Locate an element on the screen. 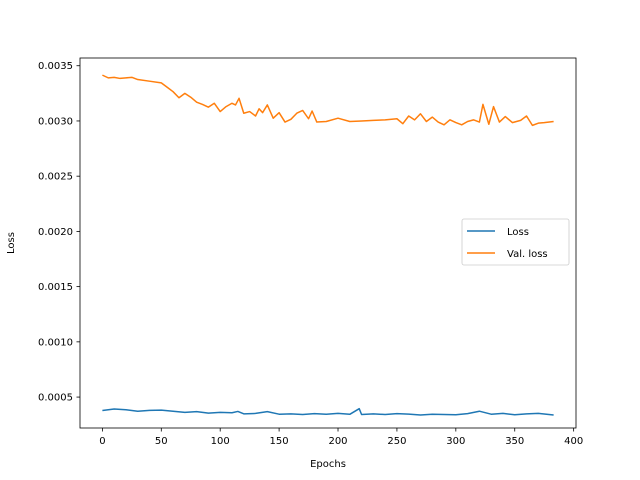  series-line-loss is located at coordinates (328, 411).